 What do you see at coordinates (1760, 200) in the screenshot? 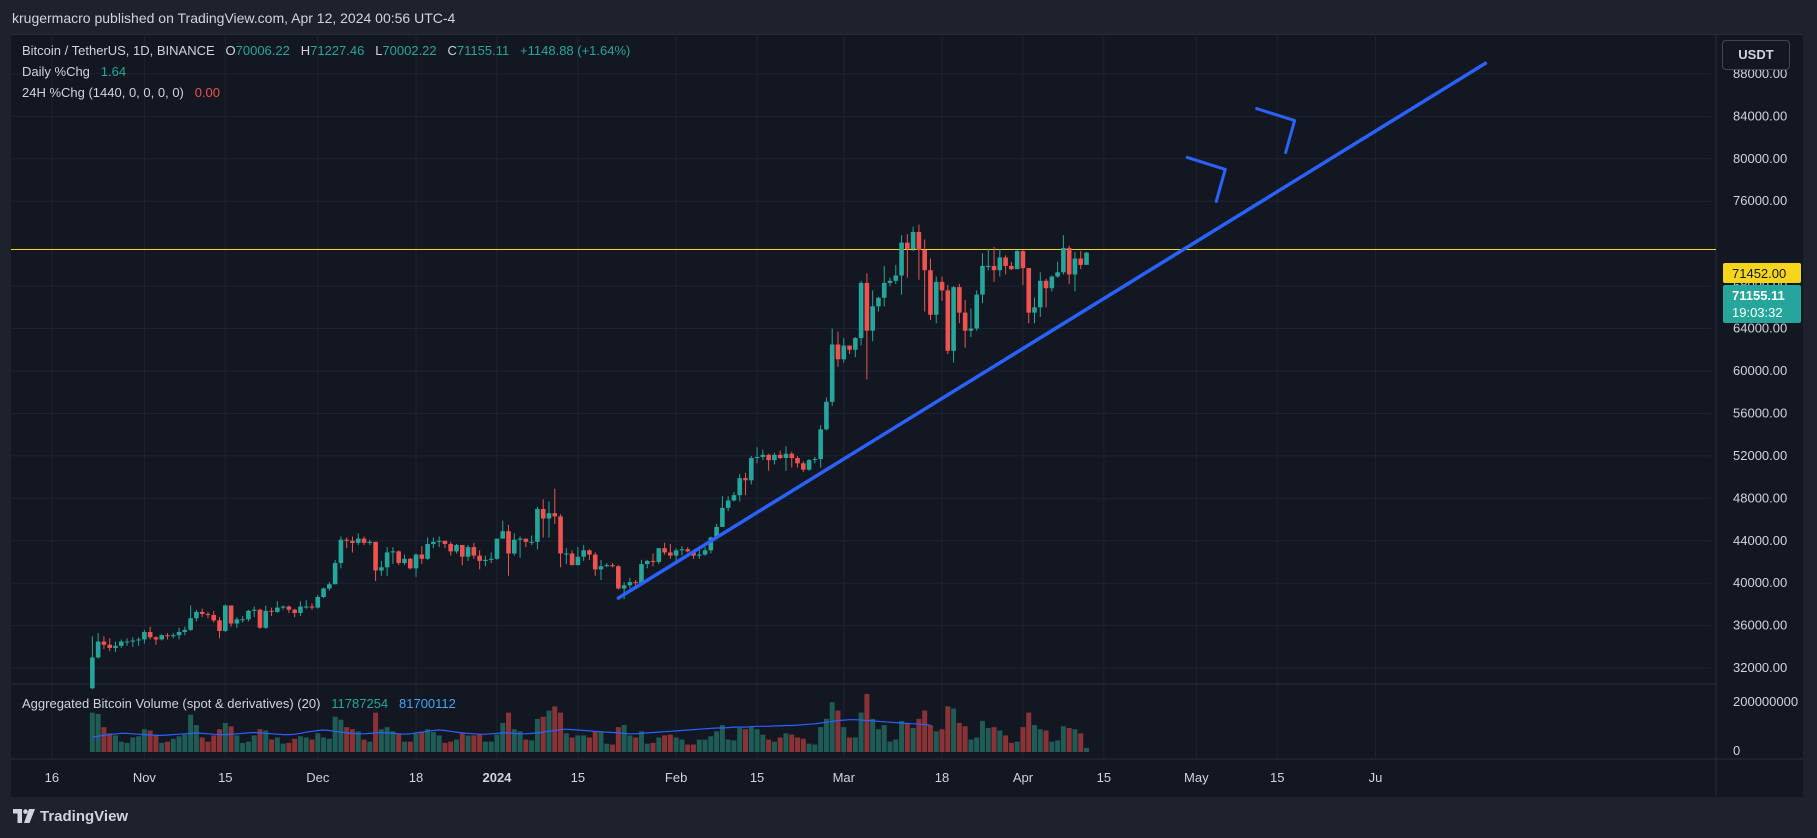
I see `price-tick-label: 76000.00` at bounding box center [1760, 200].